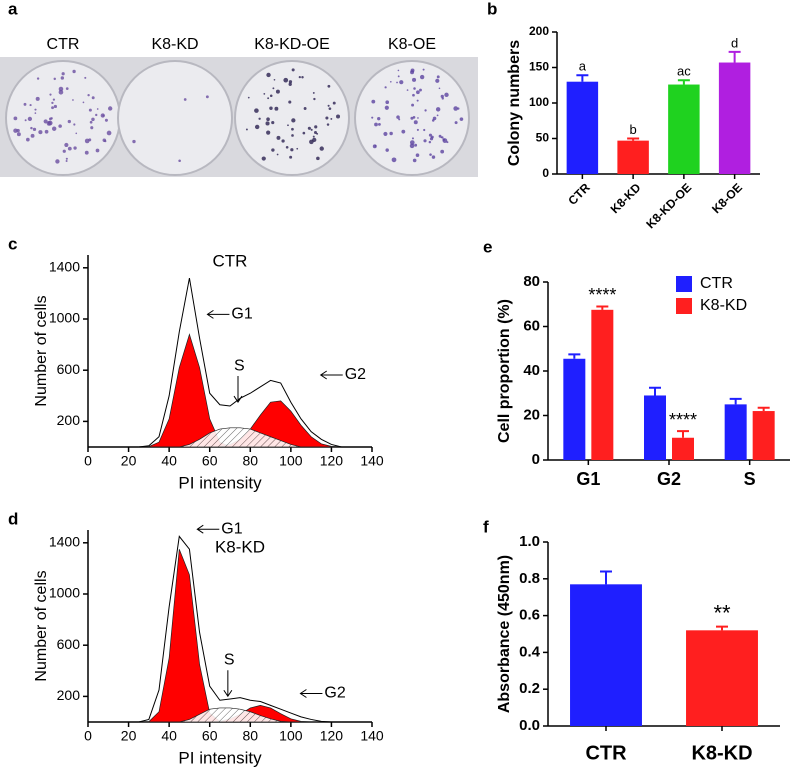 The image size is (797, 776). Describe the element at coordinates (531, 281) in the screenshot. I see `y-tick-label: 80` at that location.